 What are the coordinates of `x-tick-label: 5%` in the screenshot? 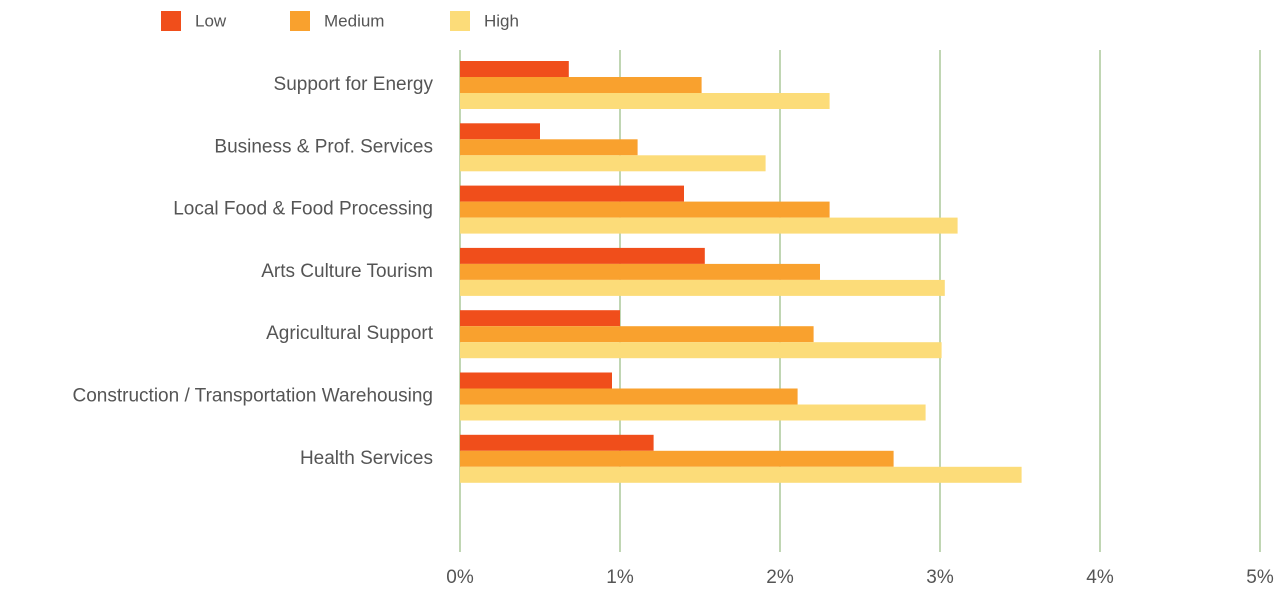 It's located at (1260, 577).